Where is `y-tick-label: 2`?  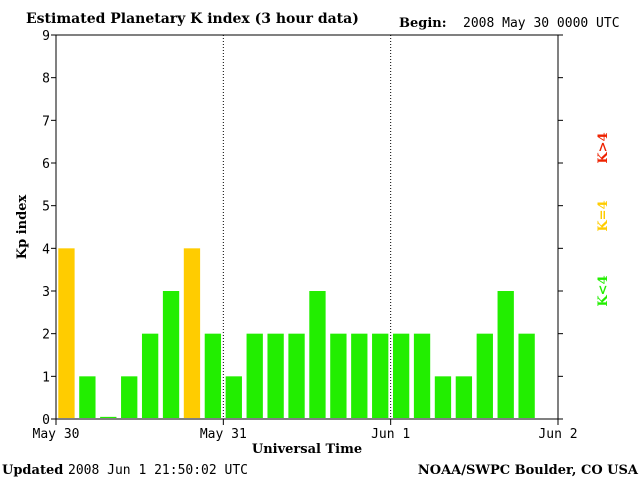
y-tick-label: 2 is located at coordinates (46, 335).